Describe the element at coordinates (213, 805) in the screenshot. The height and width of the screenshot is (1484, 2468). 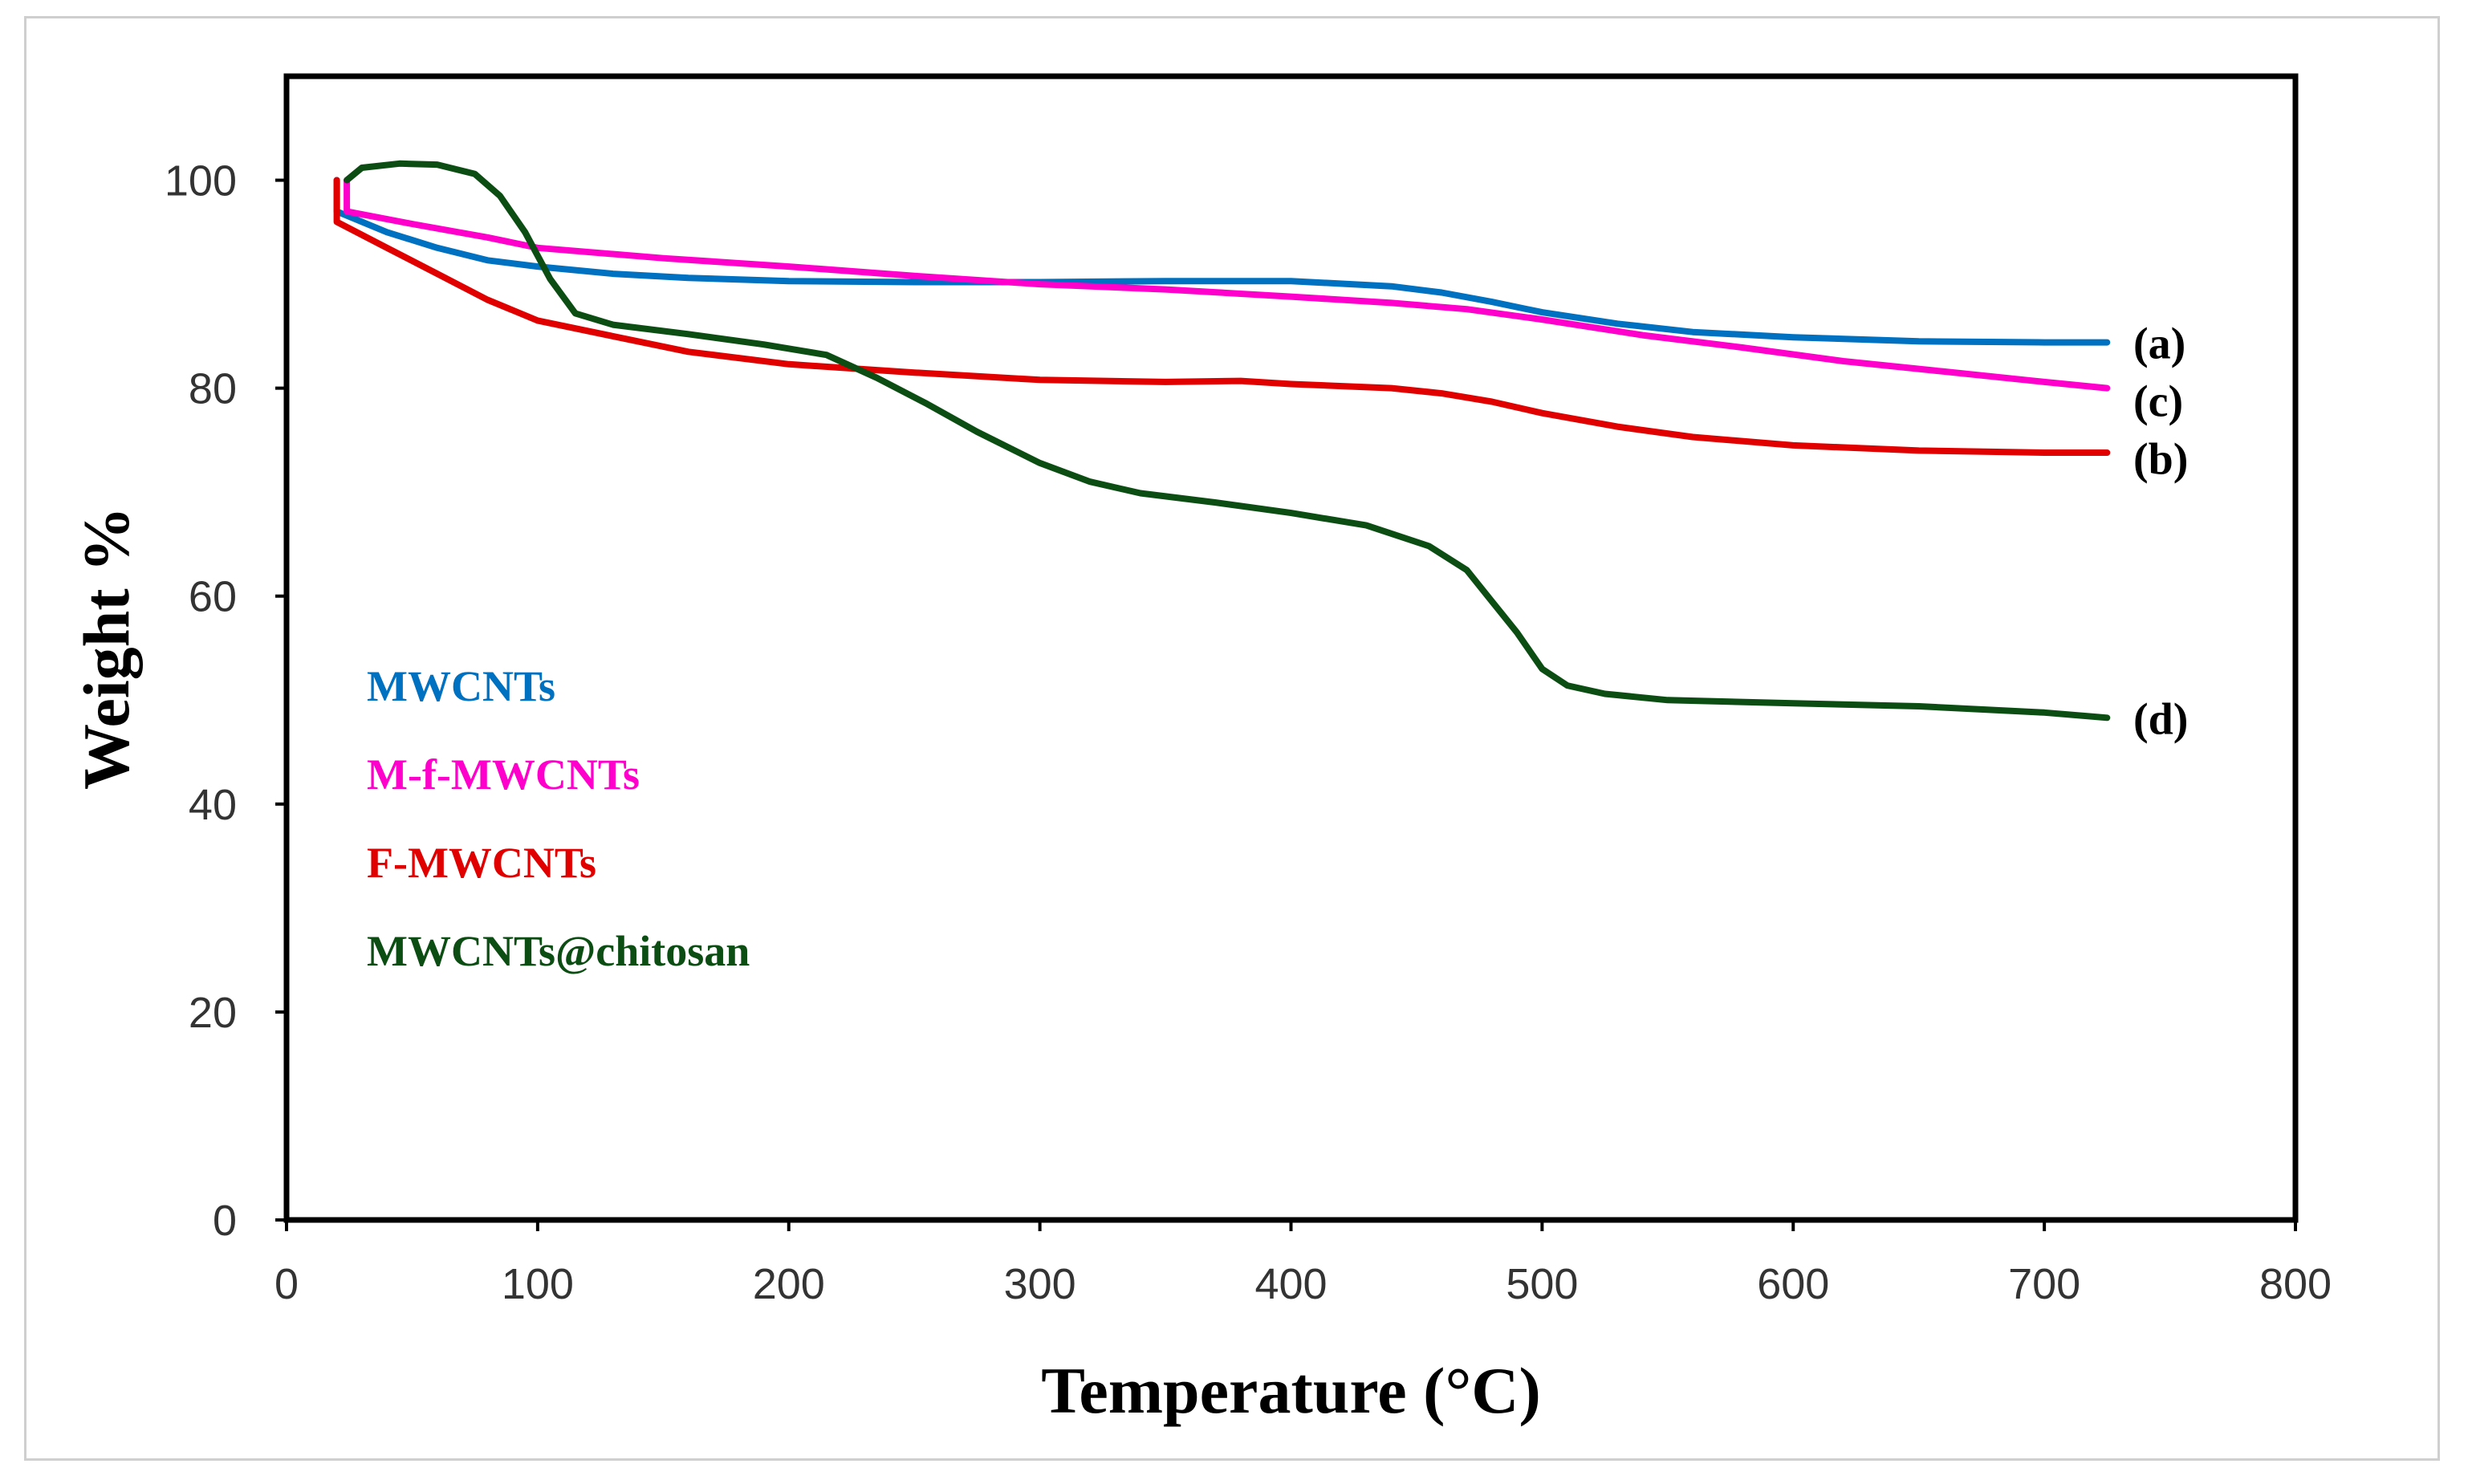
I see `y-tick-label: 40` at that location.